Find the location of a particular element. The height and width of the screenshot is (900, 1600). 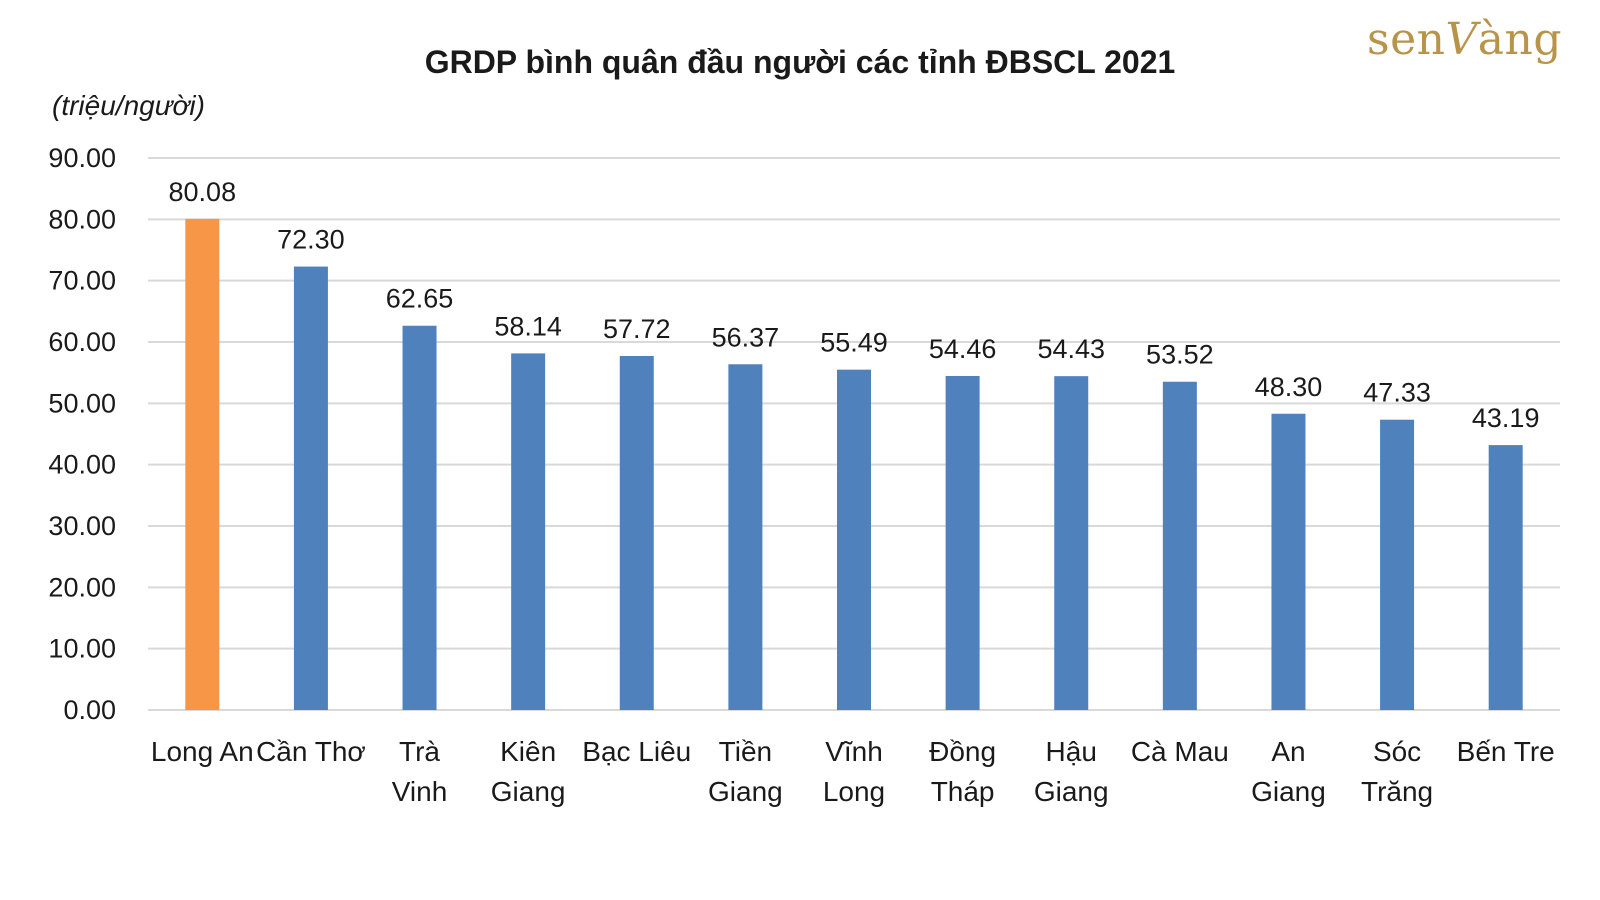

x-tick-label: Kiên is located at coordinates (528, 751).